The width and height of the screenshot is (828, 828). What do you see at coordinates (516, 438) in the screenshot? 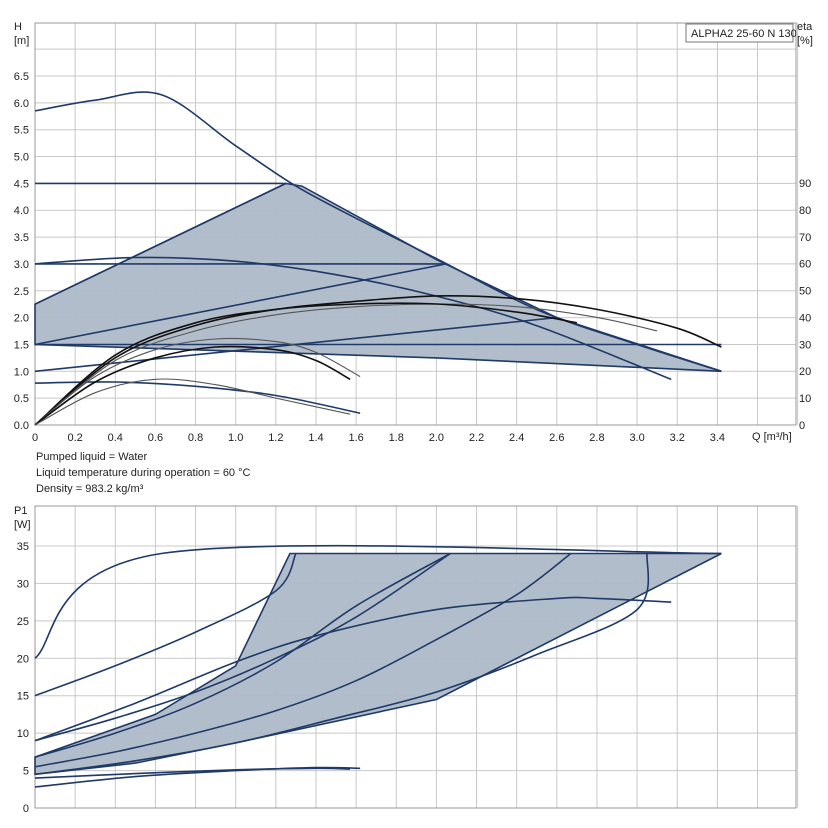
I see `x-tick-label: 2.4` at bounding box center [516, 438].